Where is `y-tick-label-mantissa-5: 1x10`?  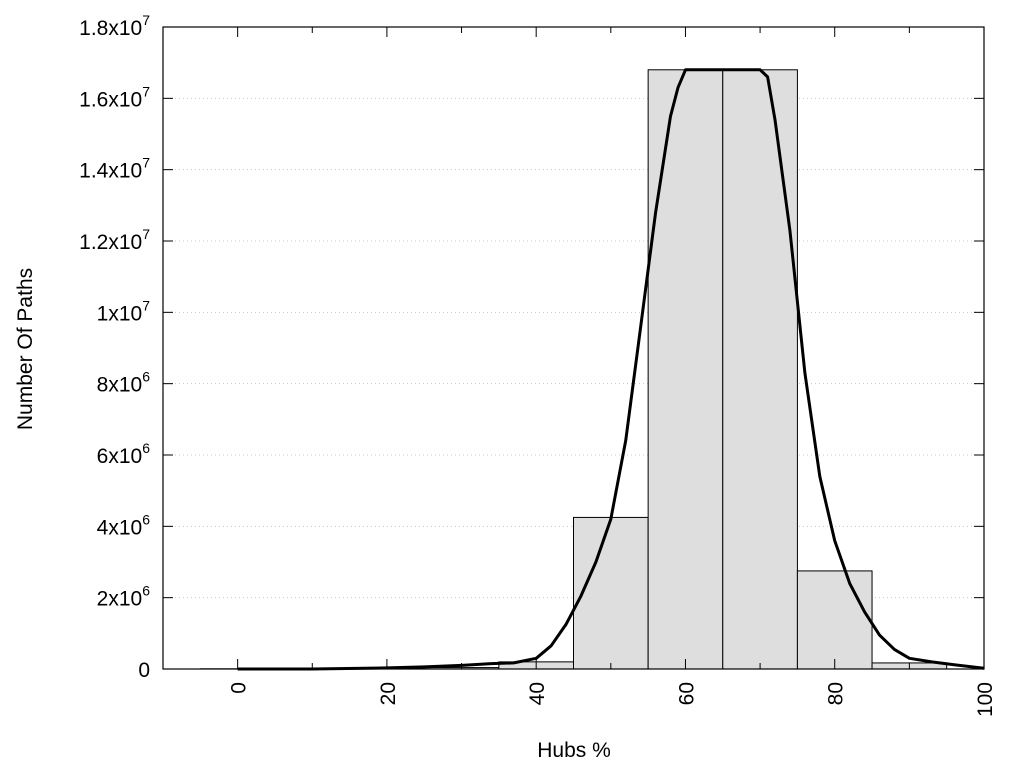 y-tick-label-mantissa-5: 1x10 is located at coordinates (120, 313).